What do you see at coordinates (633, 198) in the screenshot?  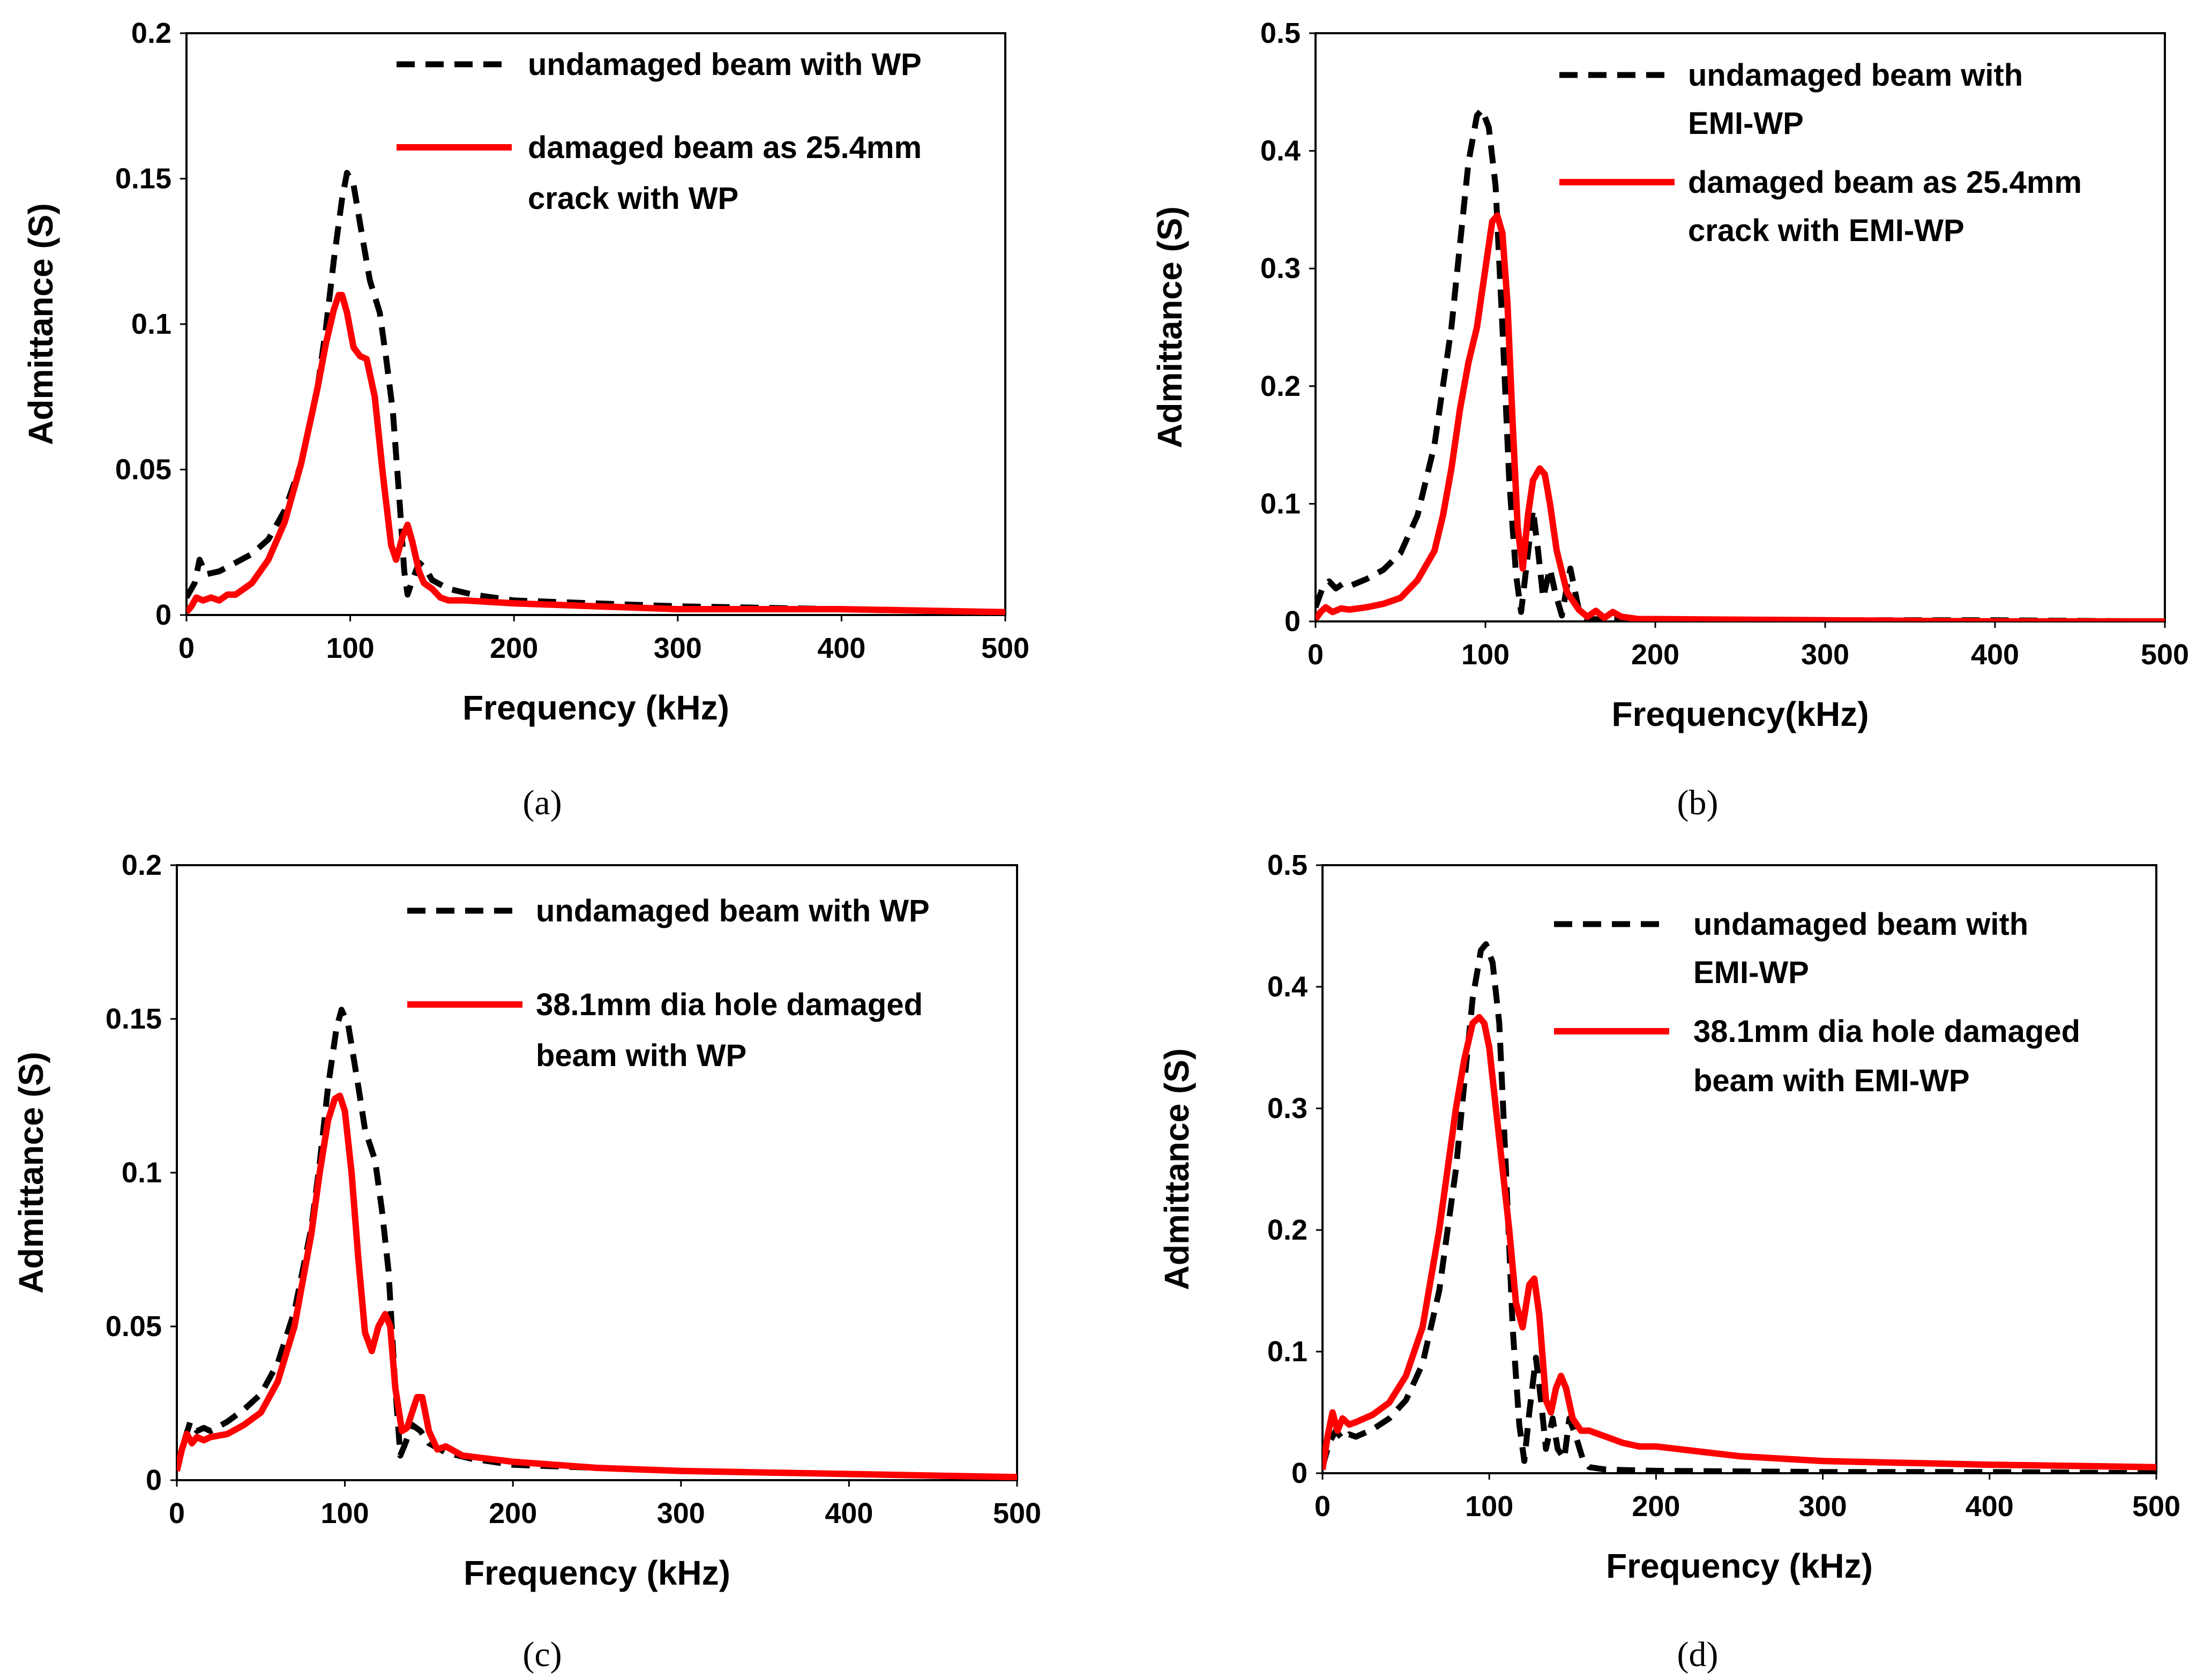 I see `legend-label: crack with WP` at bounding box center [633, 198].